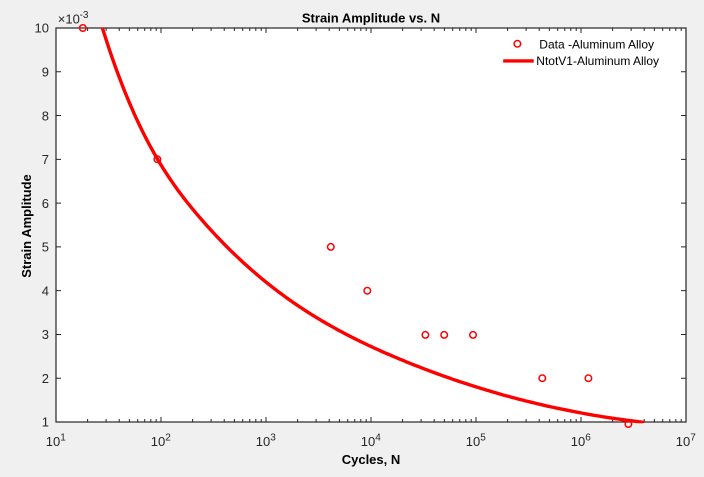  Describe the element at coordinates (596, 45) in the screenshot. I see `svg-text: Data -Aluminum Alloy` at that location.